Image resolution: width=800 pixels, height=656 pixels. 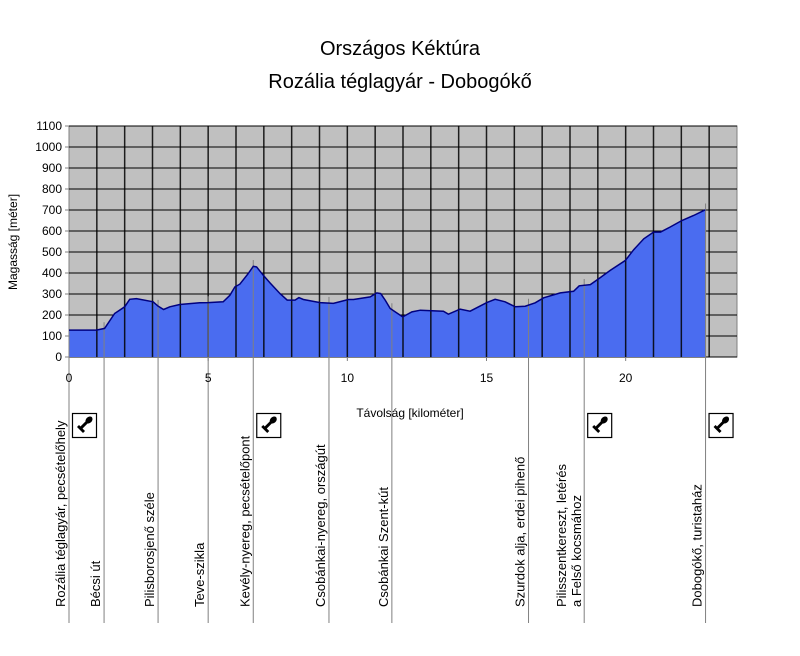 I want to click on y-tick-label: 400, so click(x=52, y=273).